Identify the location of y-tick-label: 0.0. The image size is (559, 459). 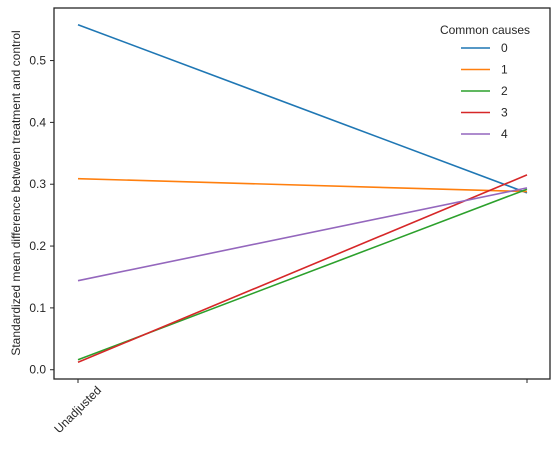
(37, 370).